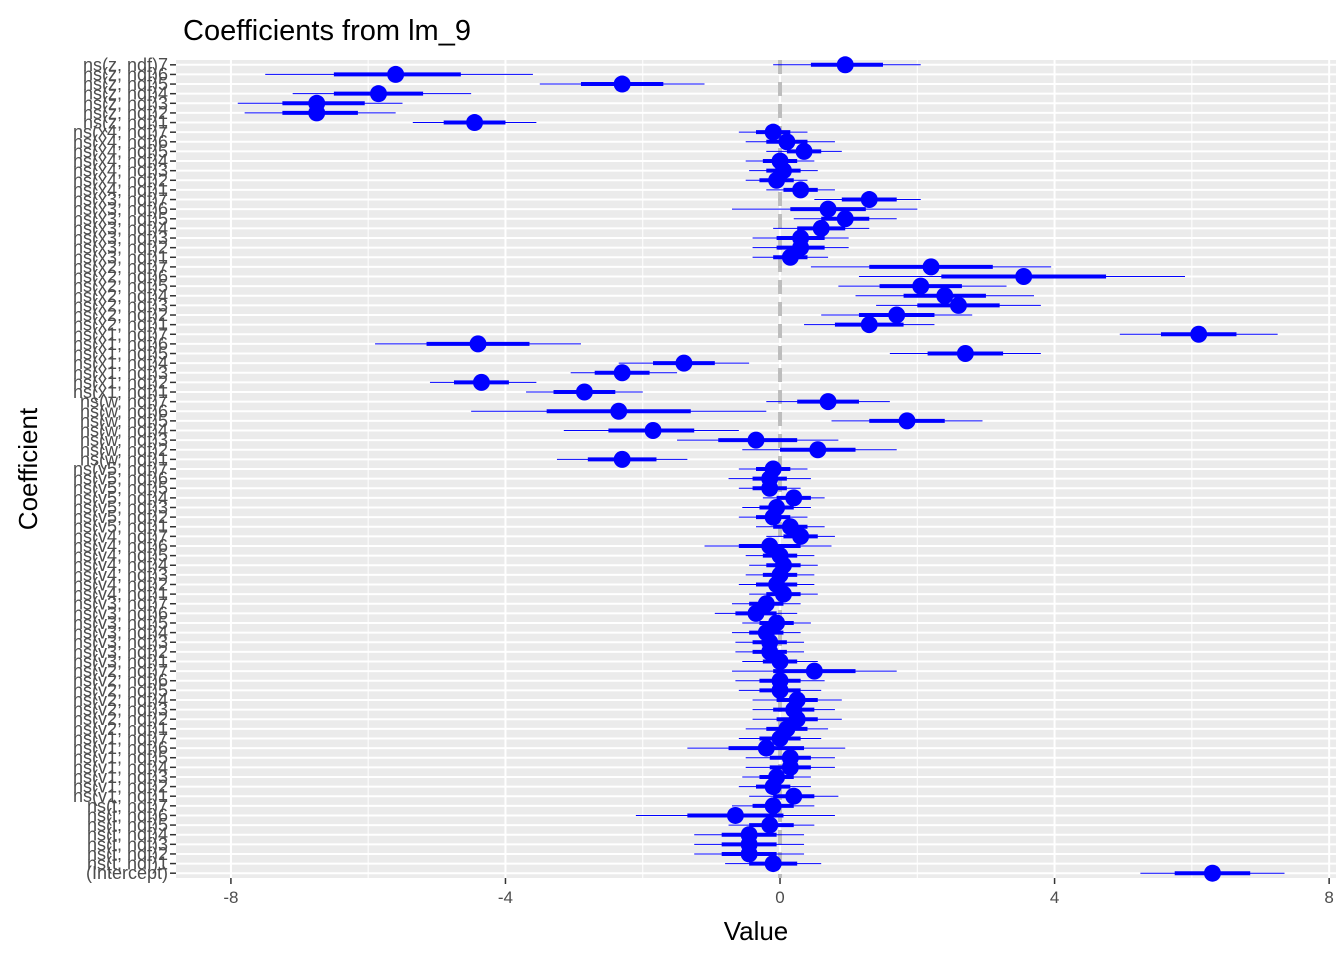 The height and width of the screenshot is (960, 1344). What do you see at coordinates (120, 584) in the screenshot?
I see `y-tick-label: ns(v4, ndf)2` at bounding box center [120, 584].